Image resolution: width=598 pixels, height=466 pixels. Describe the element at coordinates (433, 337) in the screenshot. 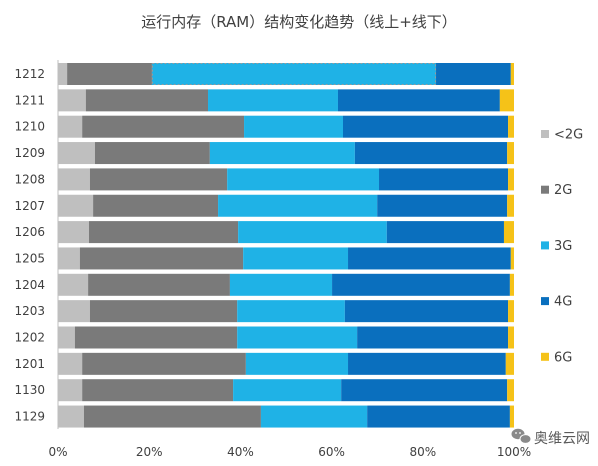

I see `bar-1202-4g` at that location.